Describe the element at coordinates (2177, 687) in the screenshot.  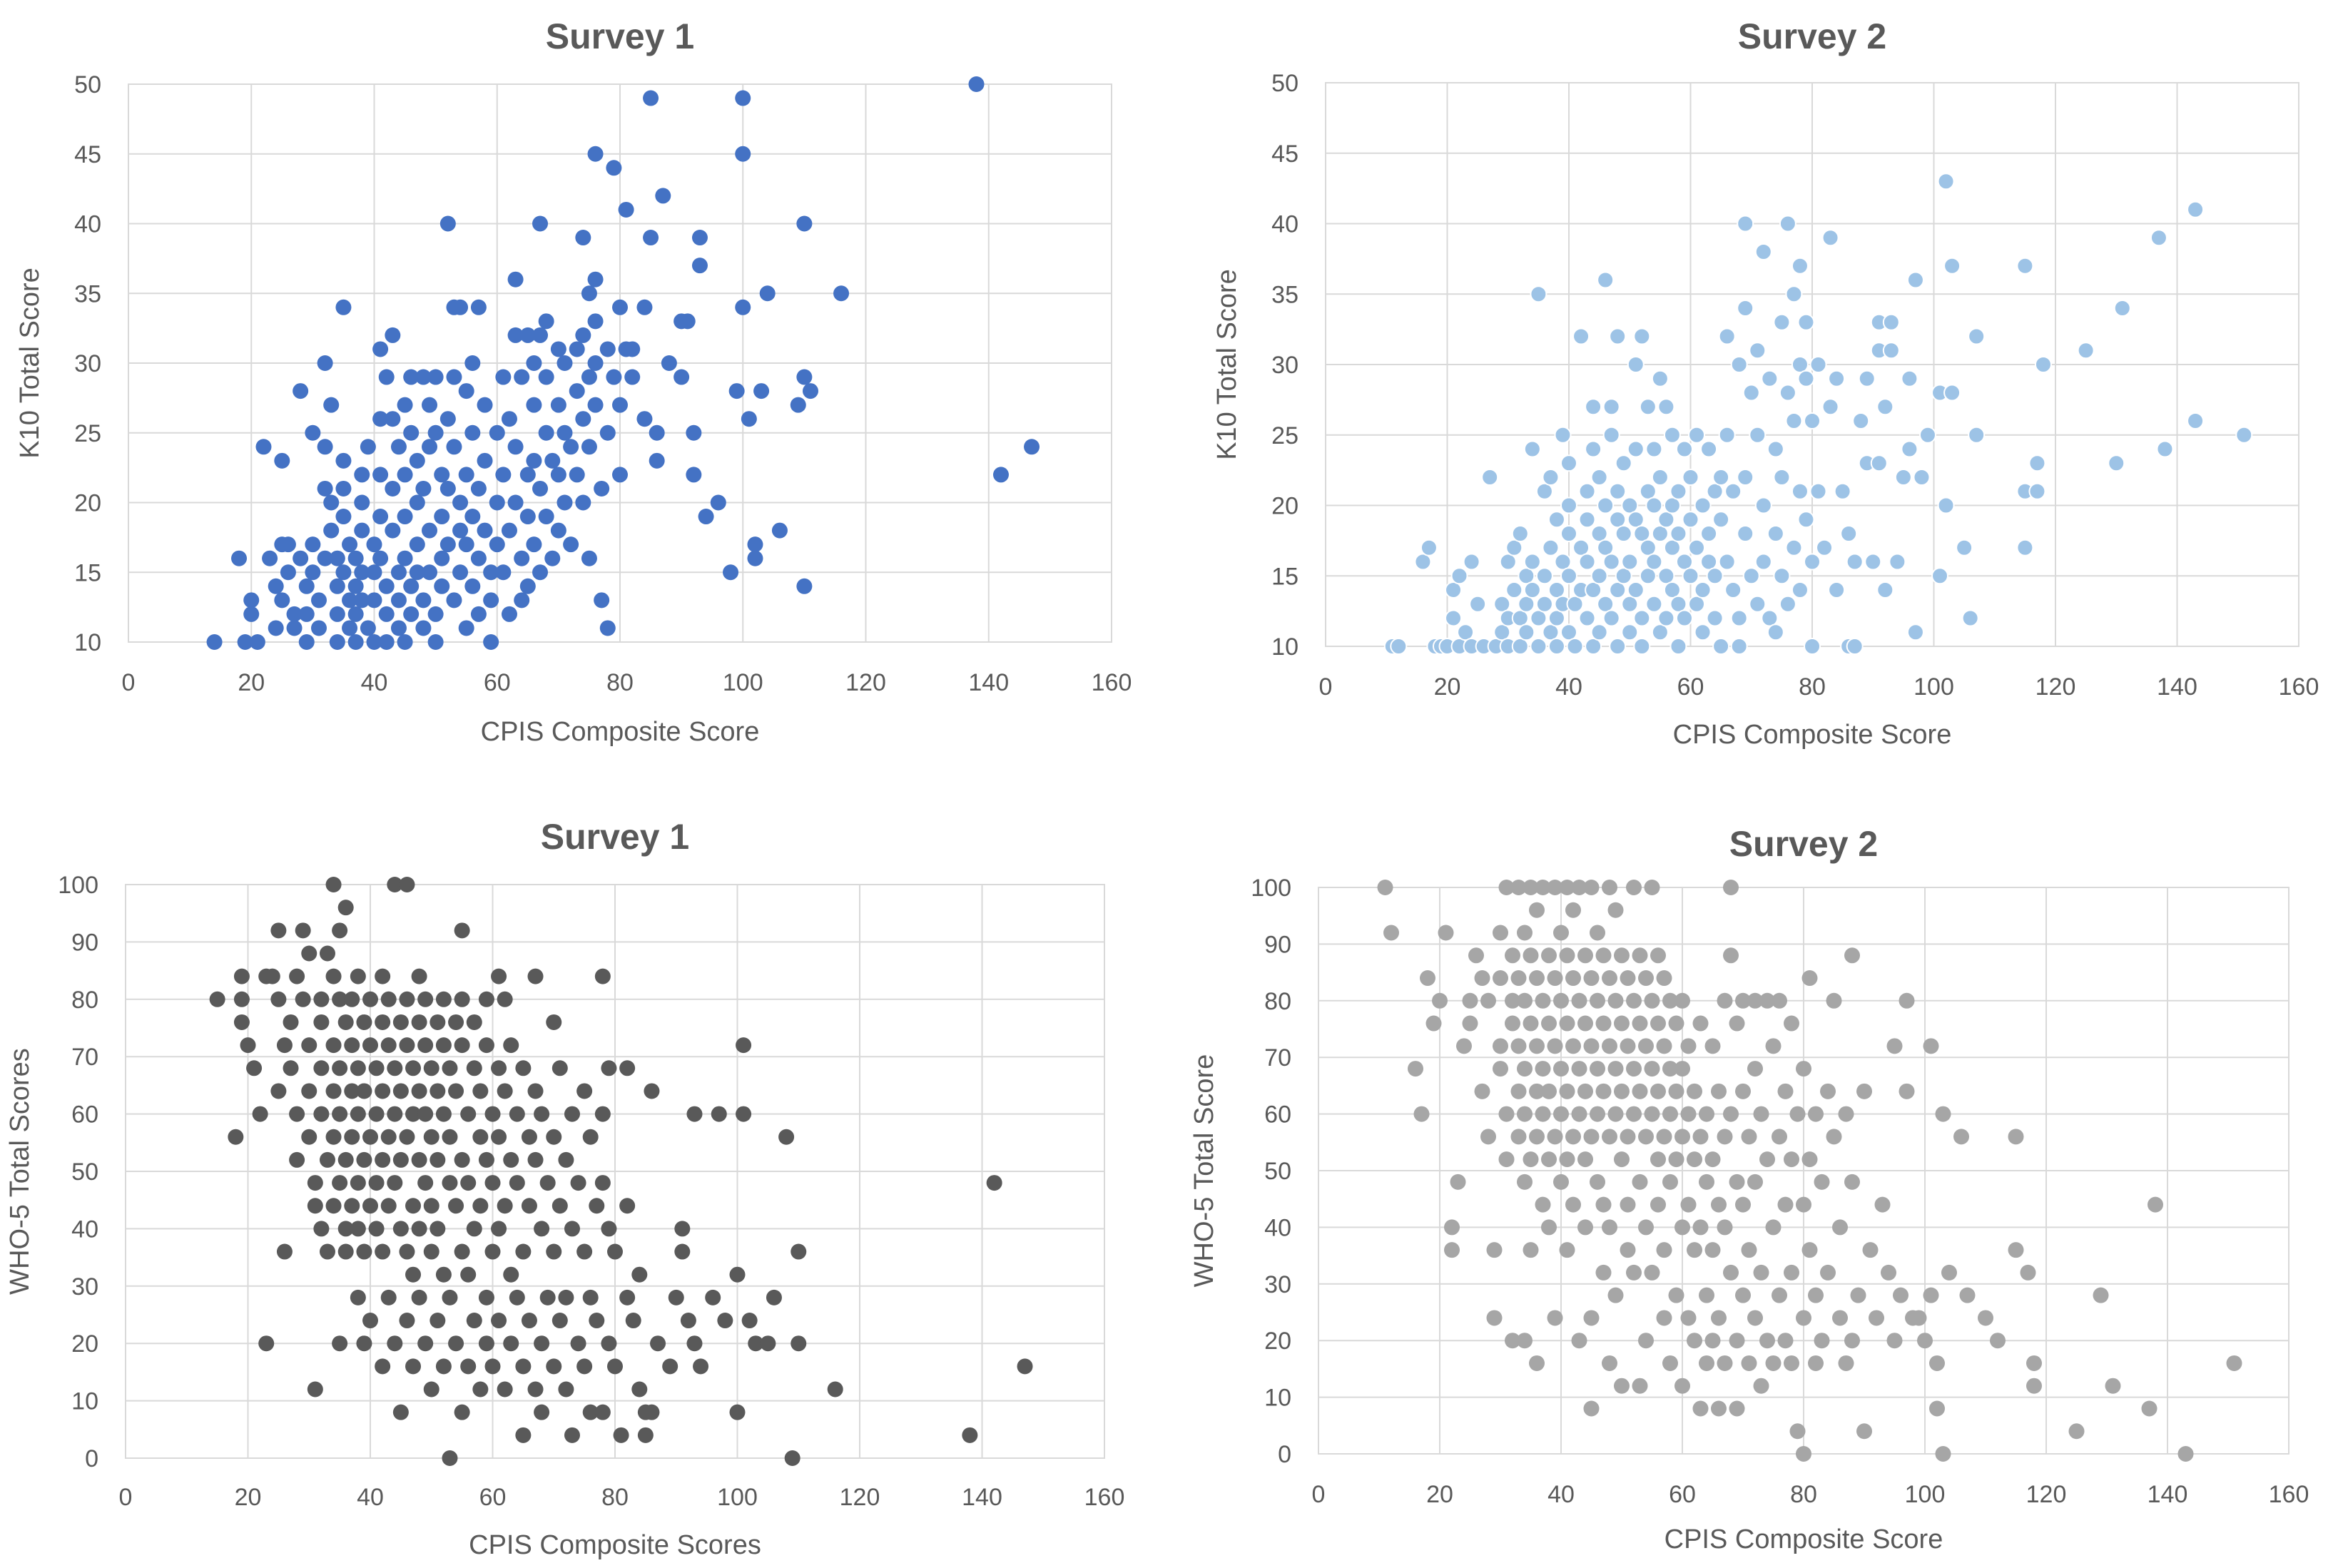
I see `x-tick-label: 140` at that location.